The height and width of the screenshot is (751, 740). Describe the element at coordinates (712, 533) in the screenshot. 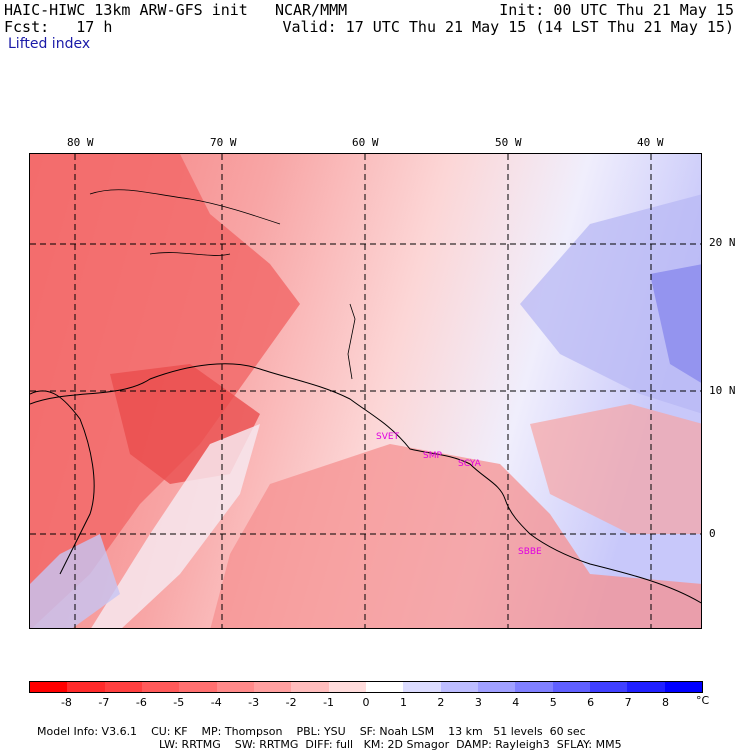

I see `lat-label-0: 0` at that location.